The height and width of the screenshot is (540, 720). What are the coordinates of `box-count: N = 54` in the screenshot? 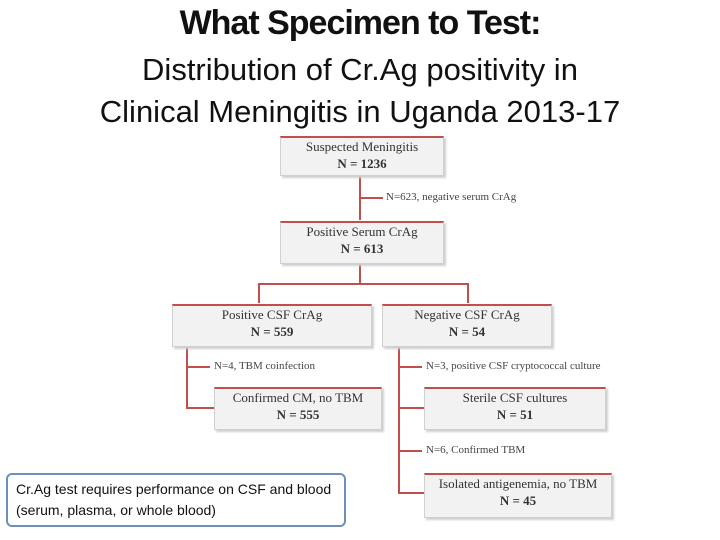 It's located at (467, 331).